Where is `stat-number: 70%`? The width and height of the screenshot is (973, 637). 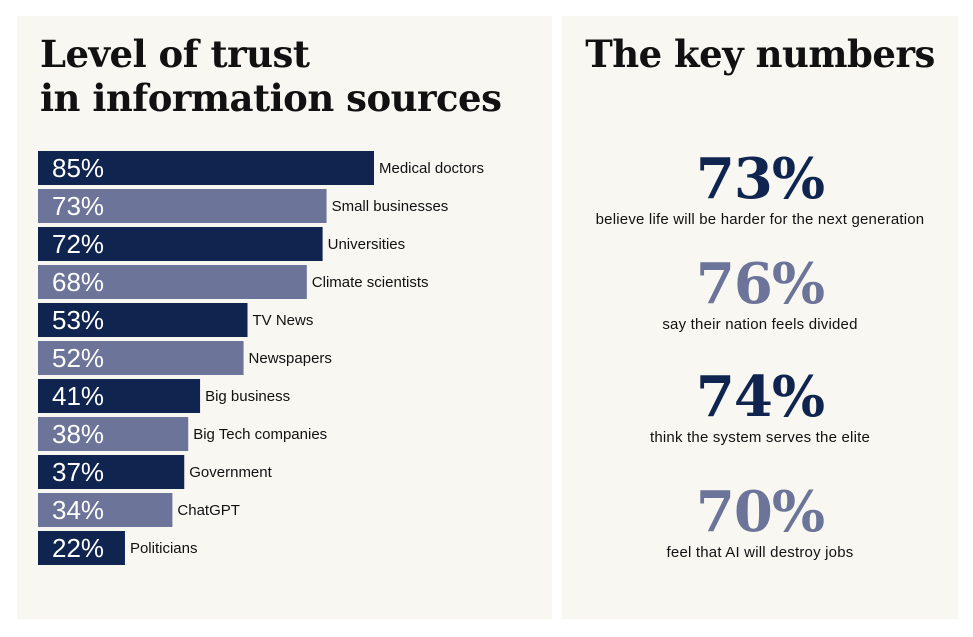 stat-number: 70% is located at coordinates (760, 512).